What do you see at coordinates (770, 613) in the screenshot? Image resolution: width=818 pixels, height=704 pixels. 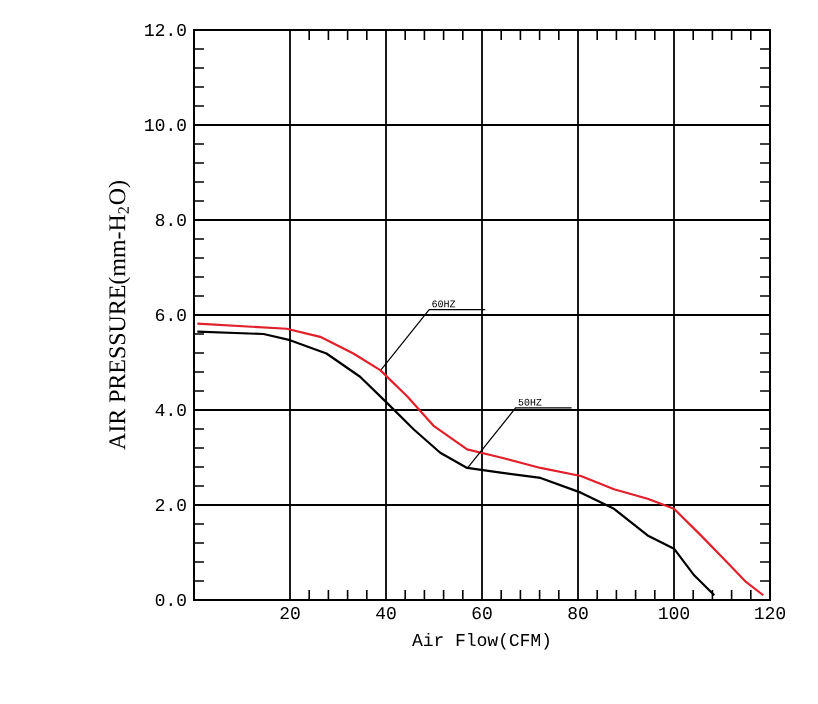 I see `x-tick-label: 120` at bounding box center [770, 613].